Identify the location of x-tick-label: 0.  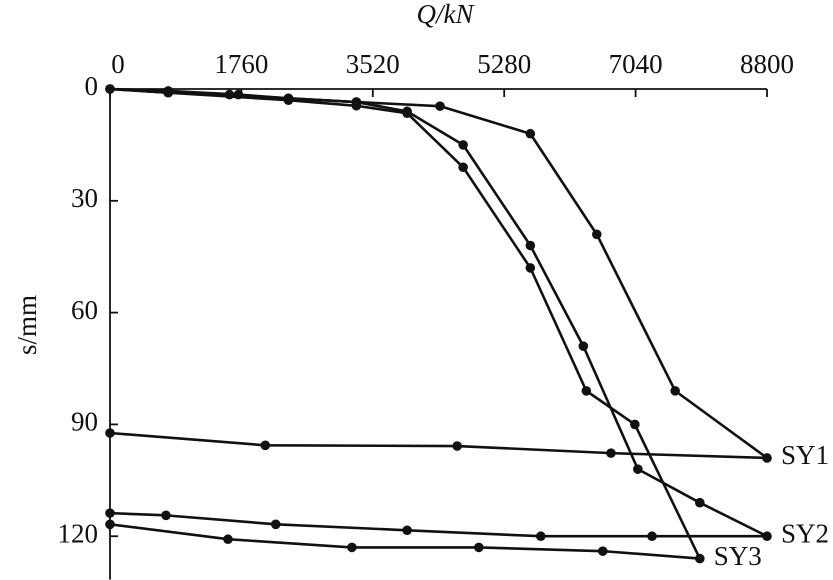
(118, 64).